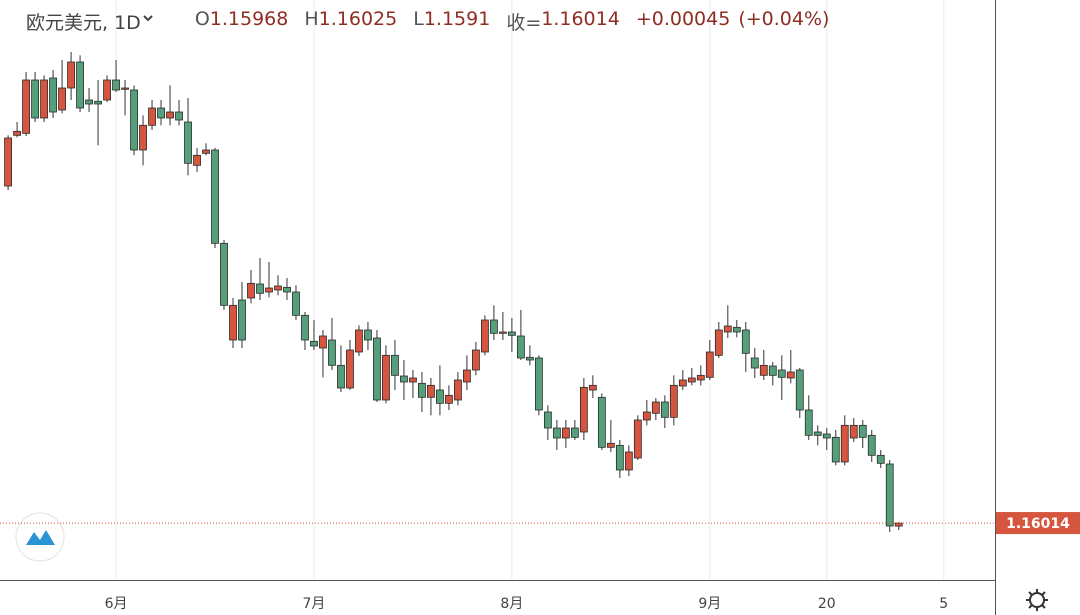 This screenshot has height=615, width=1080. Describe the element at coordinates (580, 19) in the screenshot. I see `close-value: 1.16014` at that location.